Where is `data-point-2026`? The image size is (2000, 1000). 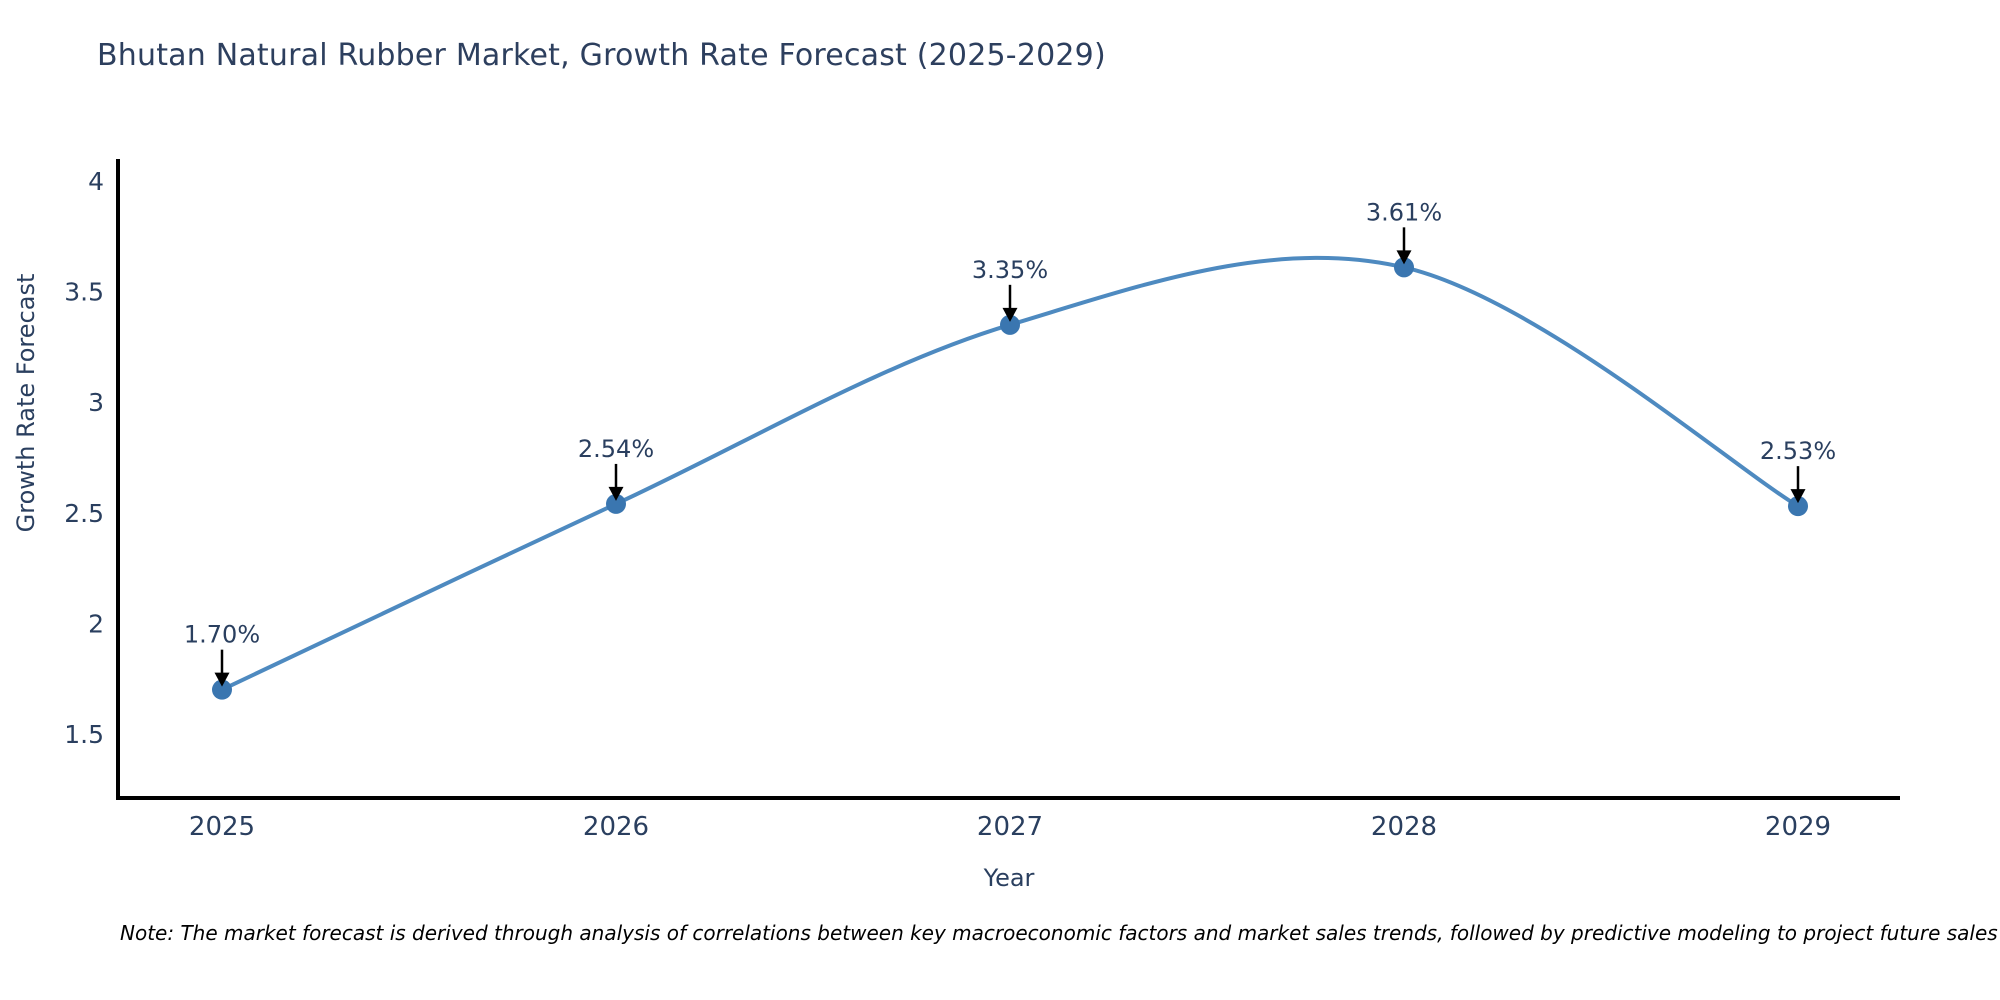 data-point-2026 is located at coordinates (616, 503).